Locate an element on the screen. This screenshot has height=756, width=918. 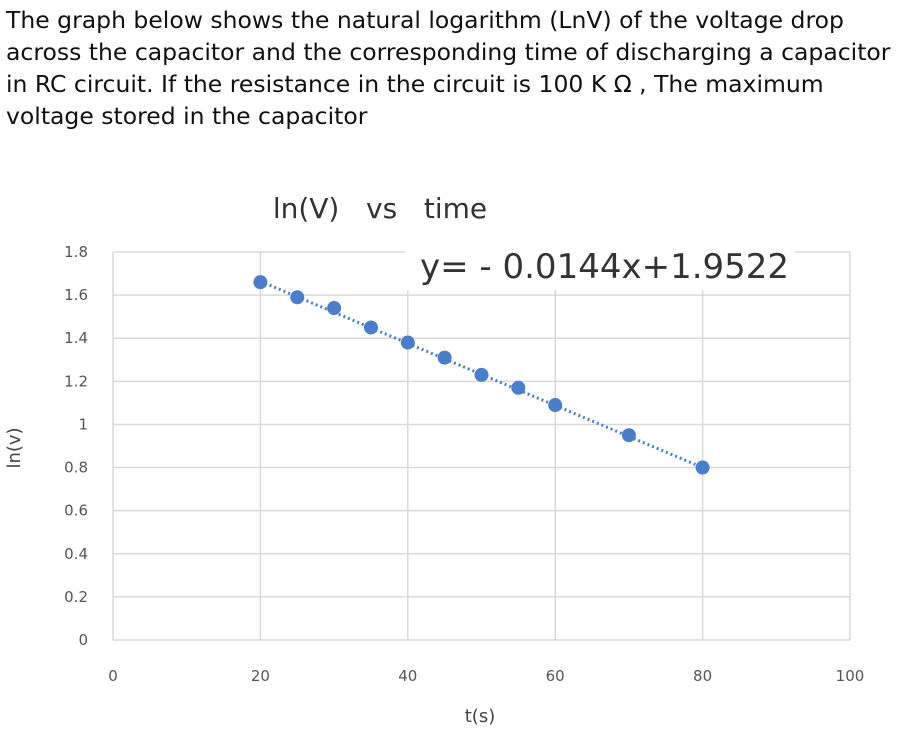
x-axis-title: t(s) is located at coordinates (480, 716).